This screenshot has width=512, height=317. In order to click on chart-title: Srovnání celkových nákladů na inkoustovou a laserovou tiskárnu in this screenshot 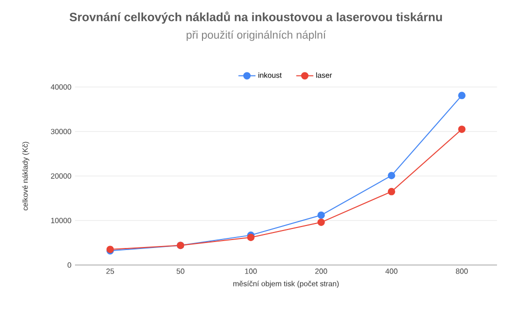, I will do `click(256, 18)`.